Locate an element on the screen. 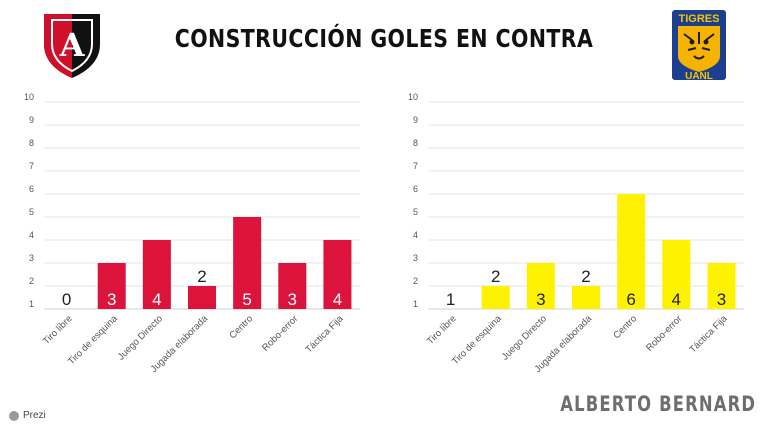  author-name: ALBERTO BERNARD is located at coordinates (658, 404).